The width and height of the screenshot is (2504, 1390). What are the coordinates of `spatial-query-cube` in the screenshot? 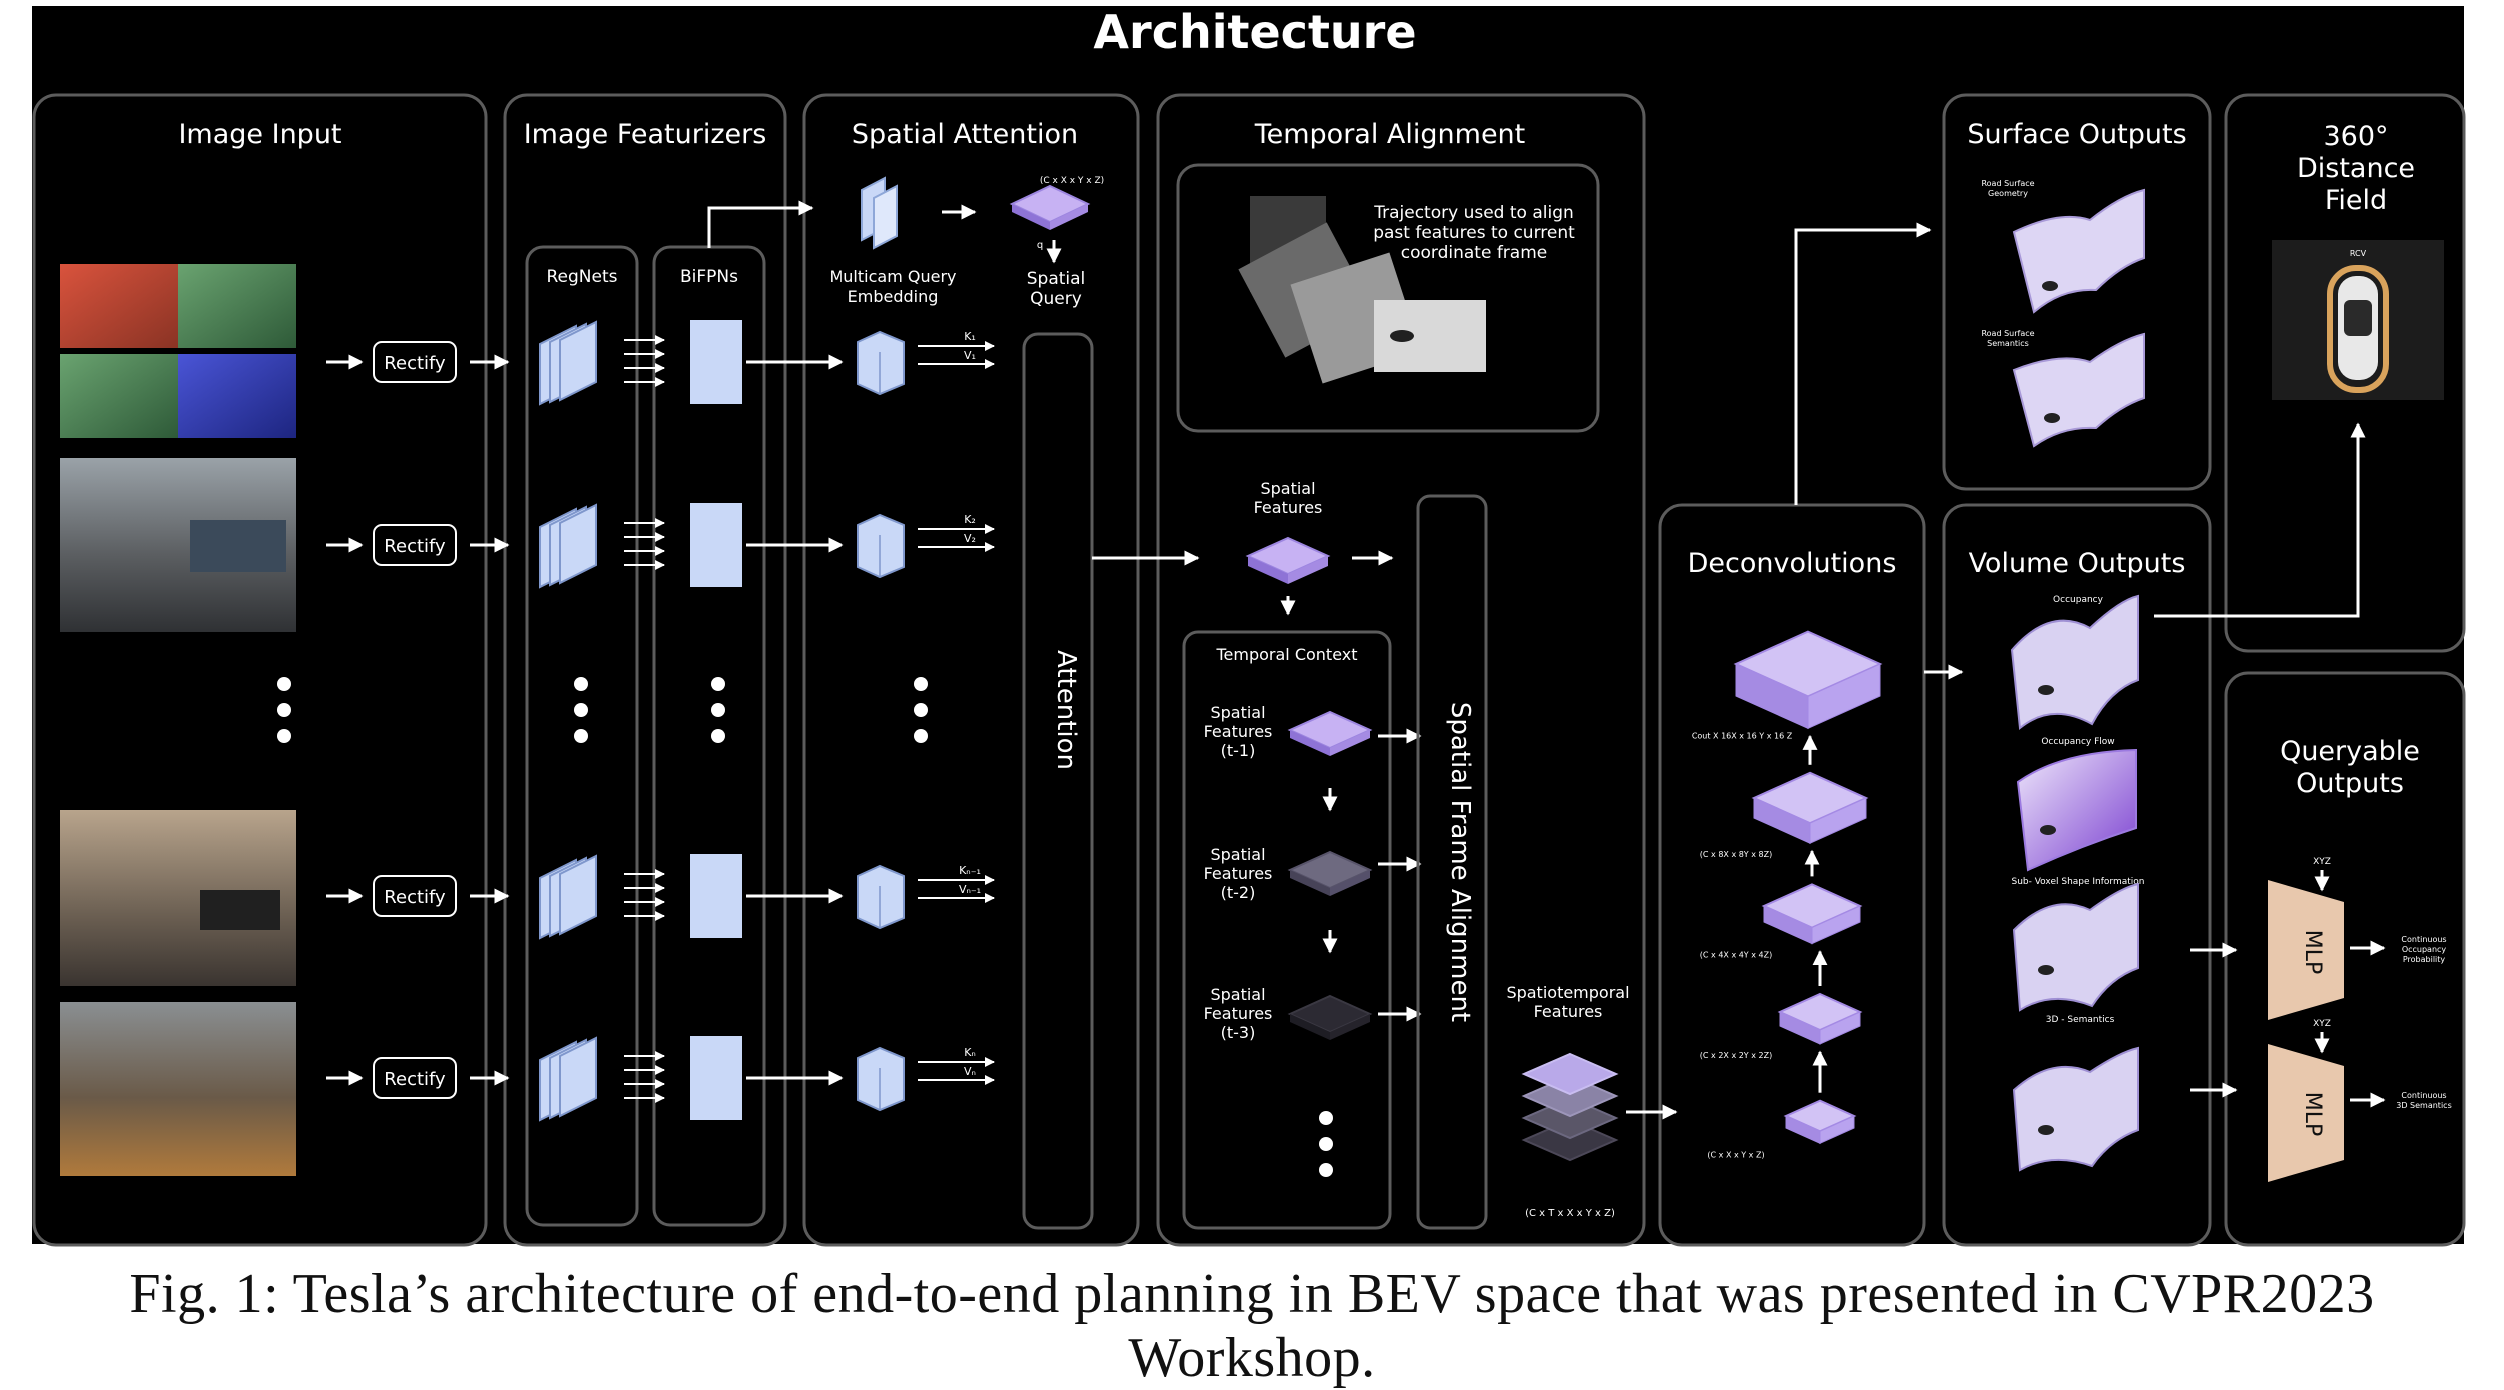 It's located at (1050, 207).